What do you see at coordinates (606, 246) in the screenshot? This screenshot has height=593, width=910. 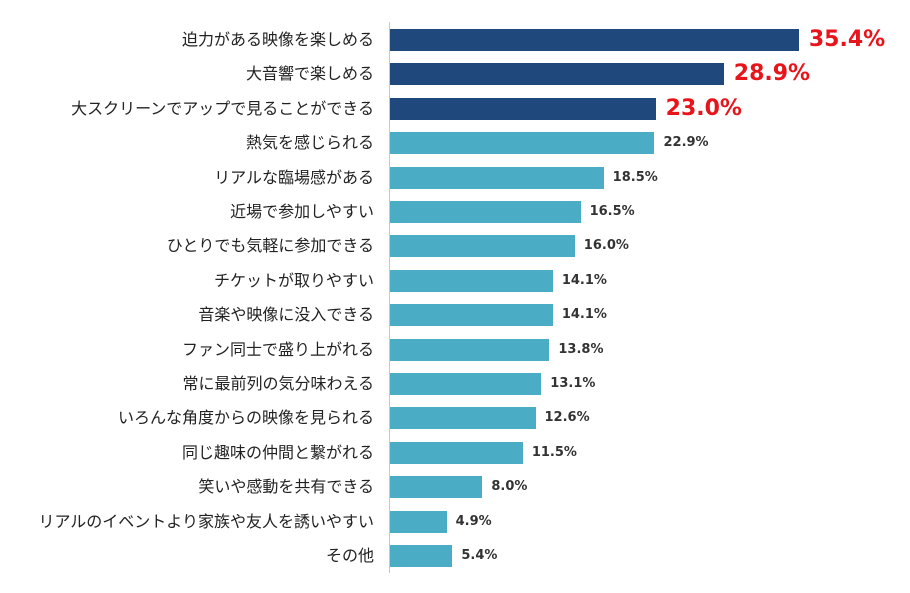 I see `value-label: 16.0%` at bounding box center [606, 246].